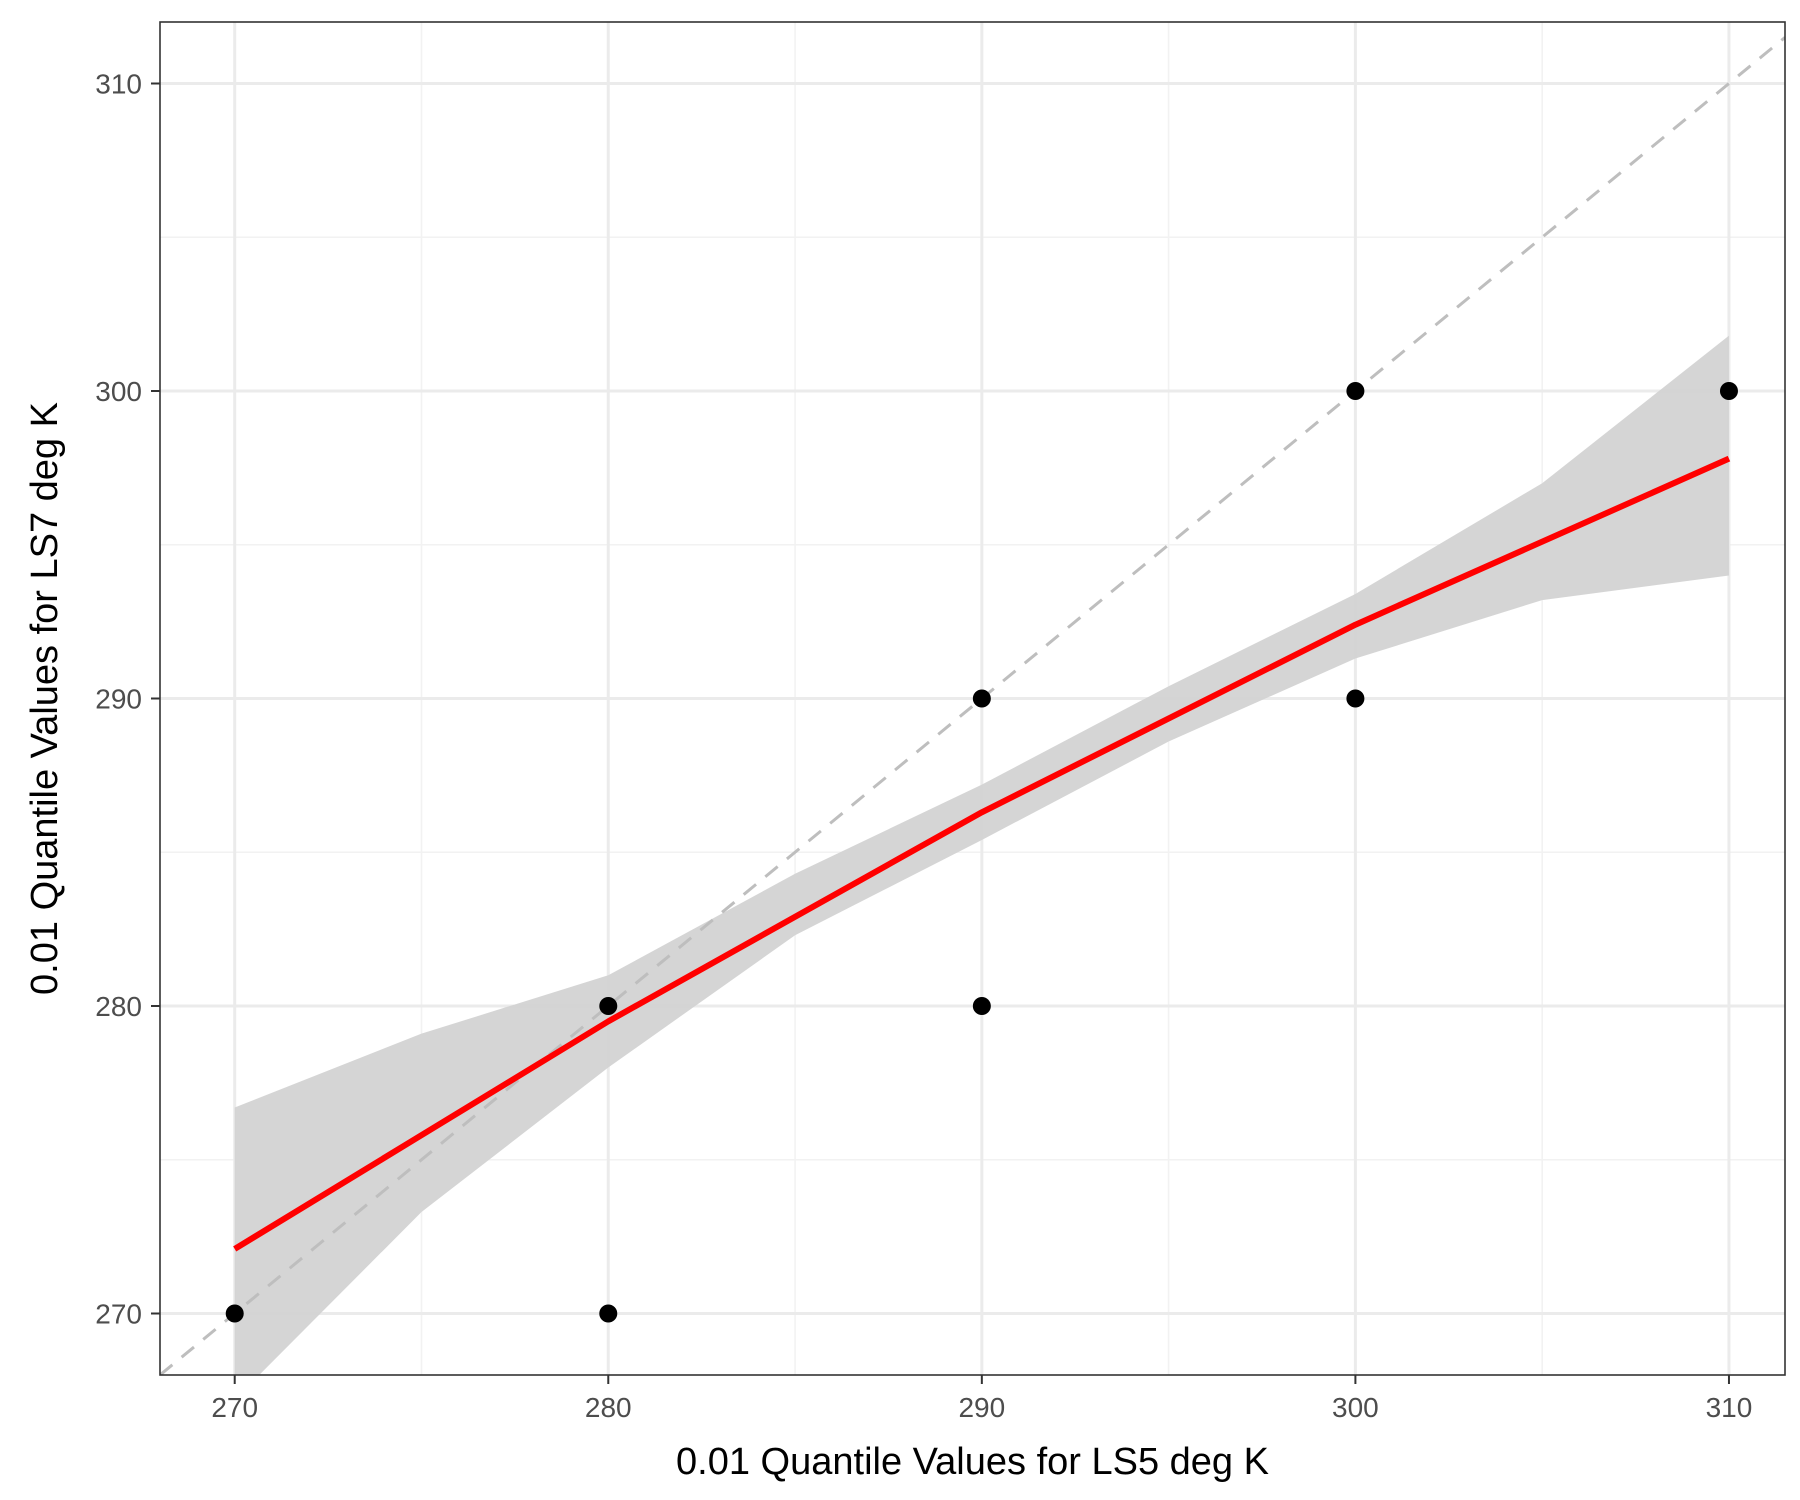 The image size is (1800, 1500). What do you see at coordinates (45, 698) in the screenshot?
I see `y-axis-title: 0.01 Quantile Values for LS7 deg K` at bounding box center [45, 698].